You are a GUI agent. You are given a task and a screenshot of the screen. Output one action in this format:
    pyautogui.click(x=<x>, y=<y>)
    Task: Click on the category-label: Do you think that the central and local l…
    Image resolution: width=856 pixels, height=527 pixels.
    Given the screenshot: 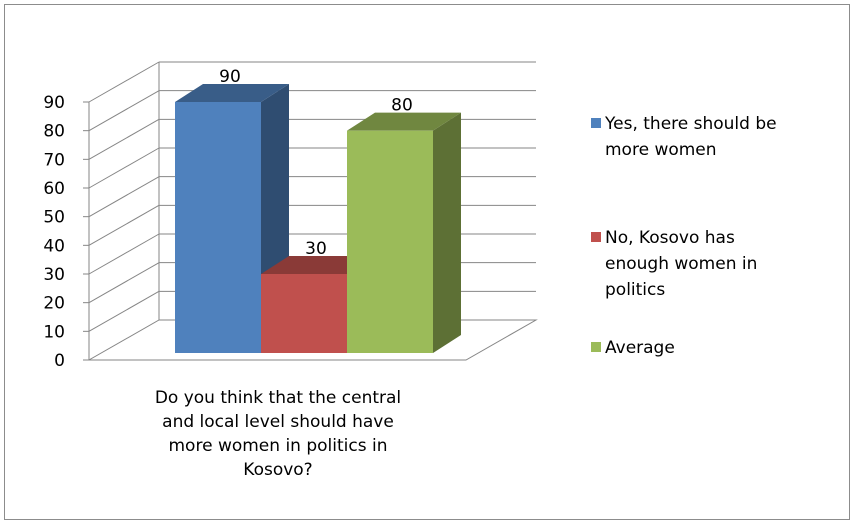 What is the action you would take?
    pyautogui.click(x=278, y=434)
    